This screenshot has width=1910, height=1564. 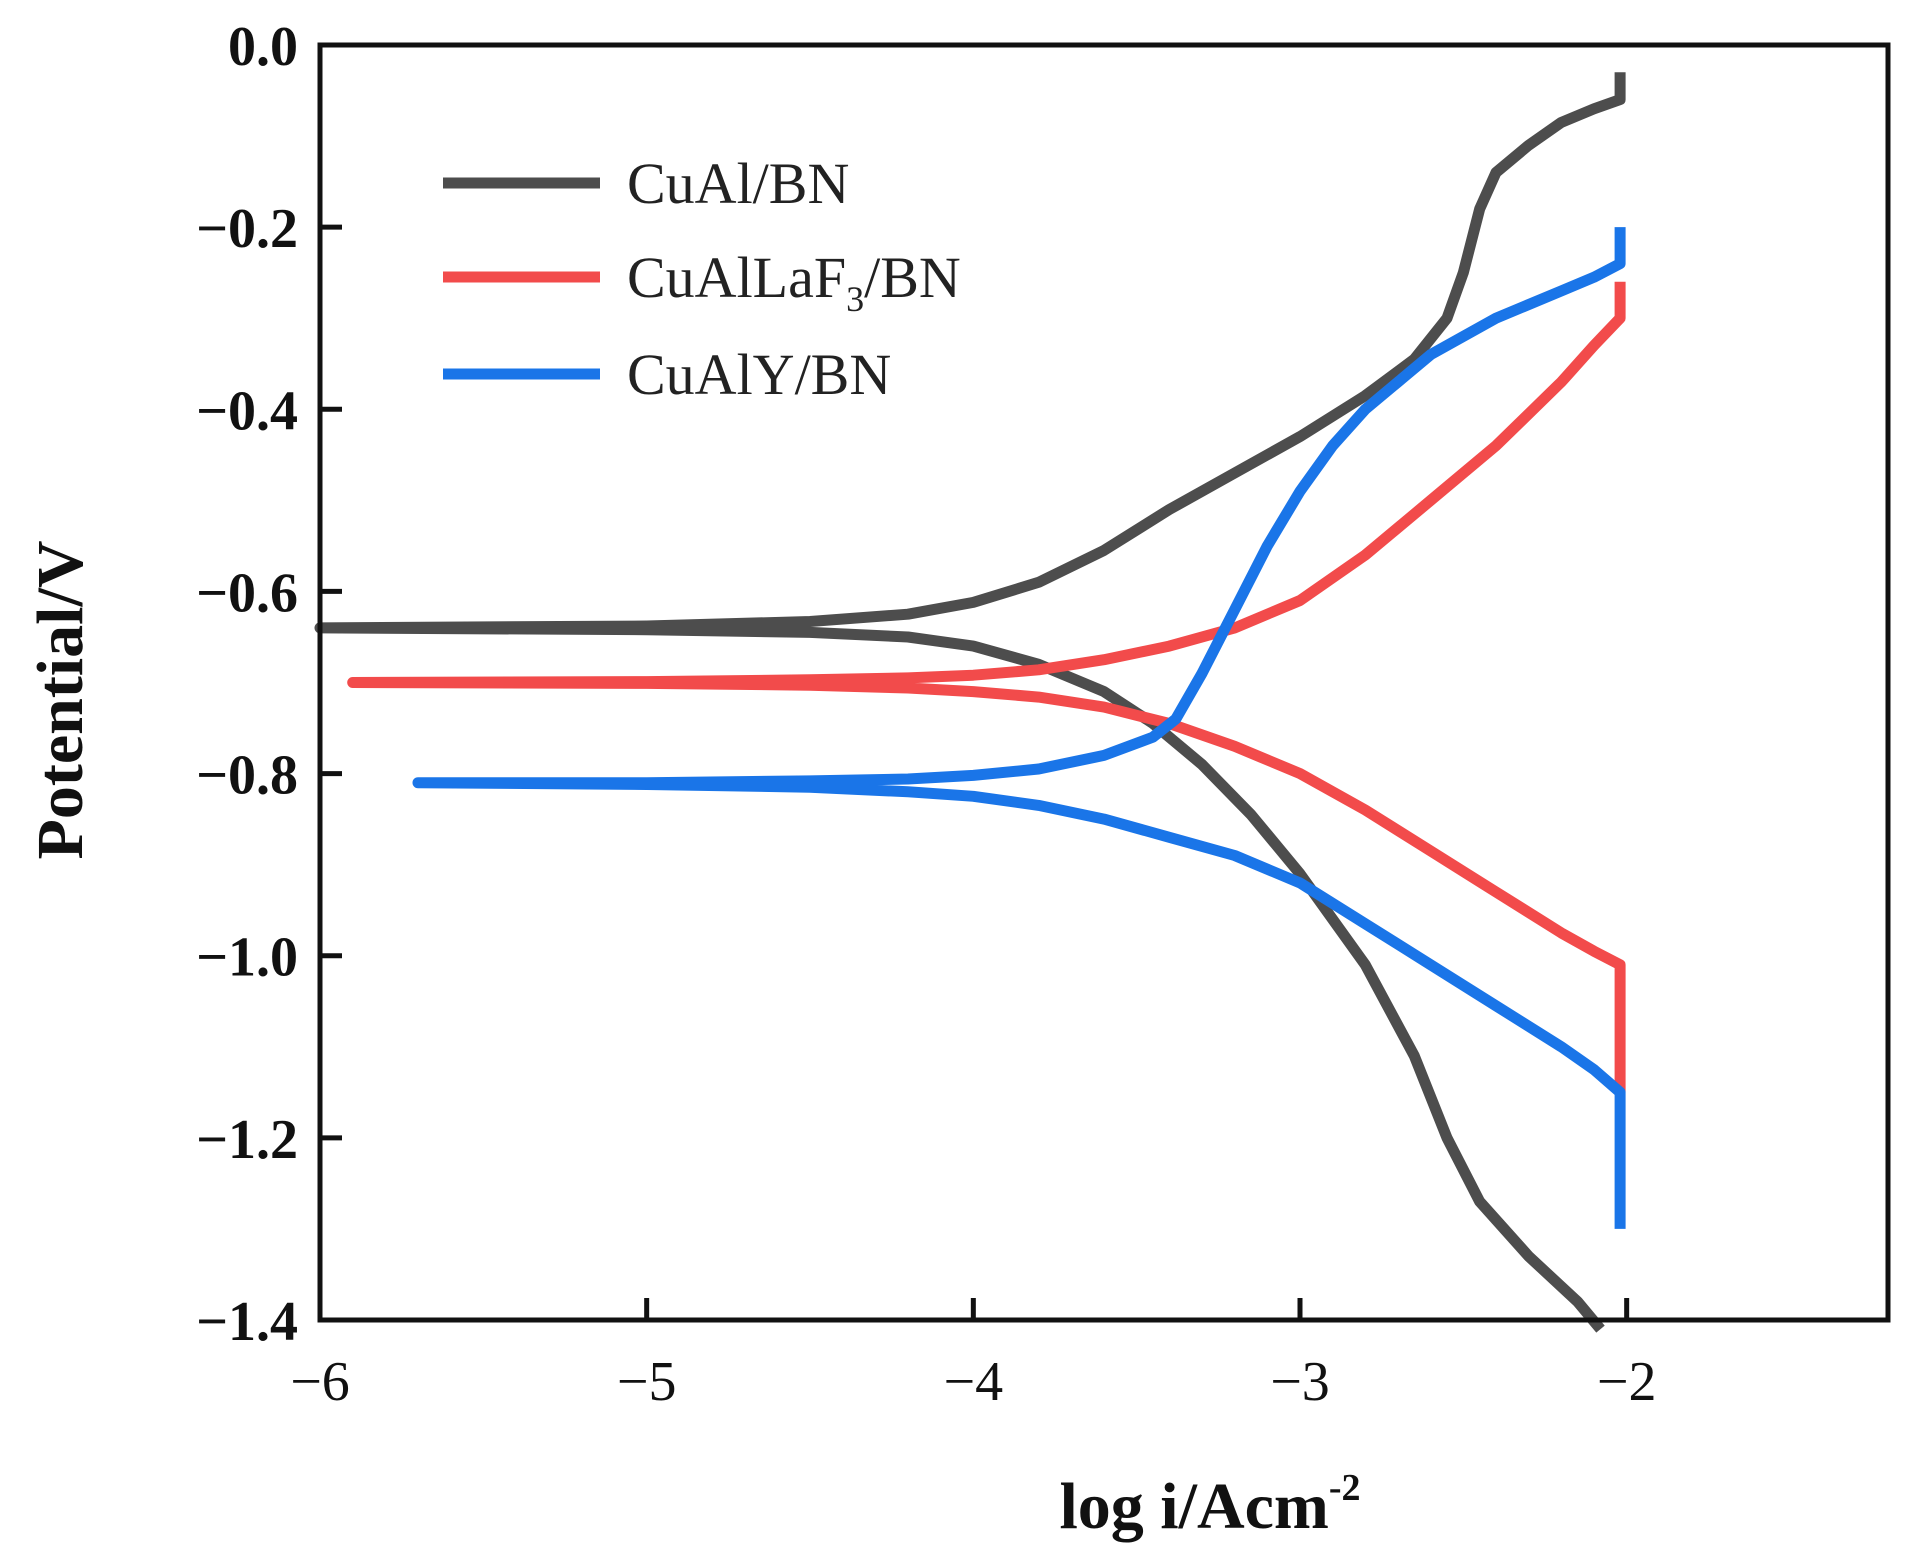 What do you see at coordinates (1193, 1506) in the screenshot?
I see `x-axis-title-main: log i/Acm` at bounding box center [1193, 1506].